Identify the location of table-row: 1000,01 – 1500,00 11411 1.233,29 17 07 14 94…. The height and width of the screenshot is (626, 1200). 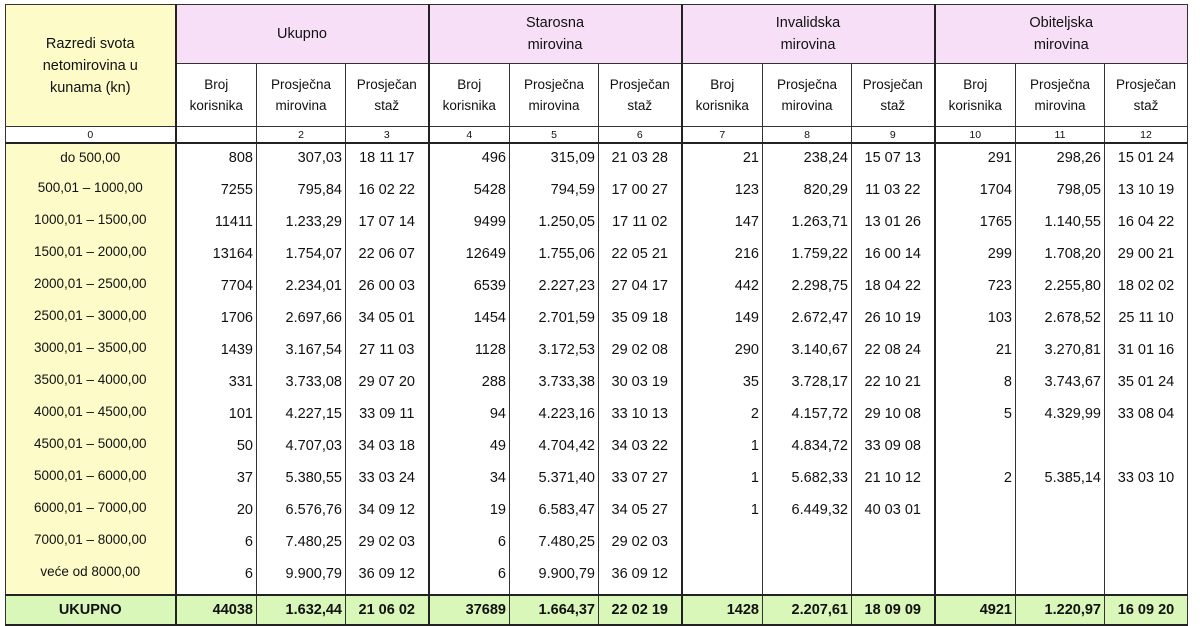
(596, 226).